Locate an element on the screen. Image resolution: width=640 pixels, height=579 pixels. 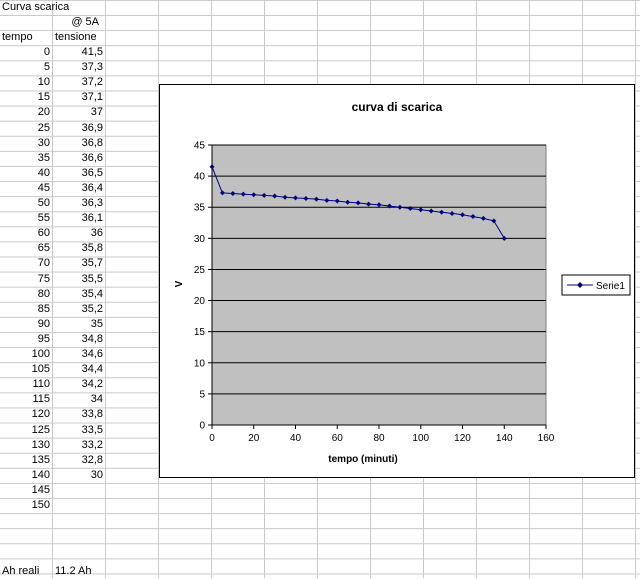
voltage-cell: 35,5 is located at coordinates (92, 278).